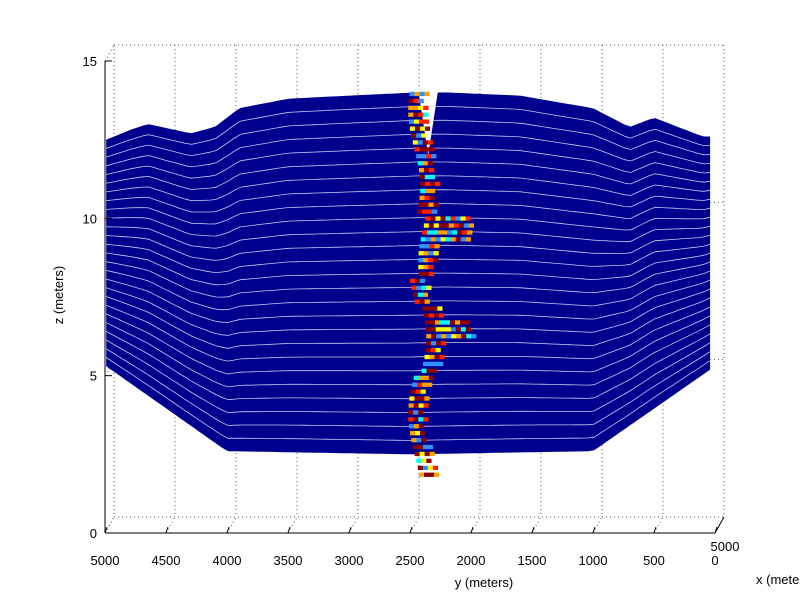 The height and width of the screenshot is (605, 800). What do you see at coordinates (93, 533) in the screenshot?
I see `z-tick-label: 0` at bounding box center [93, 533].